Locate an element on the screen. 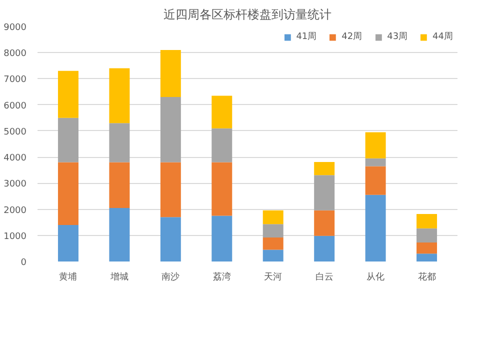 Image resolution: width=500 pixels, height=362 pixels. x-tick-label: 白云 is located at coordinates (324, 277).